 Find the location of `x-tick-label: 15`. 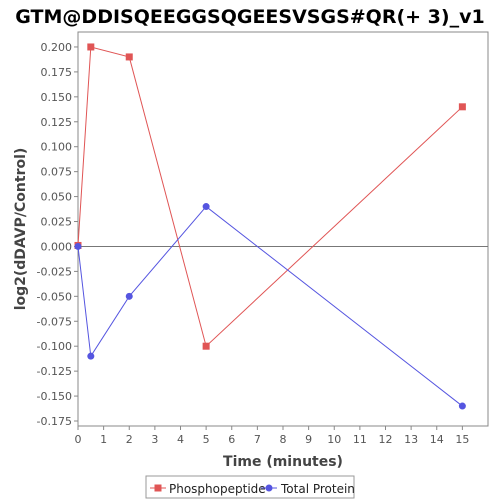

x-tick-label: 15 is located at coordinates (462, 439).